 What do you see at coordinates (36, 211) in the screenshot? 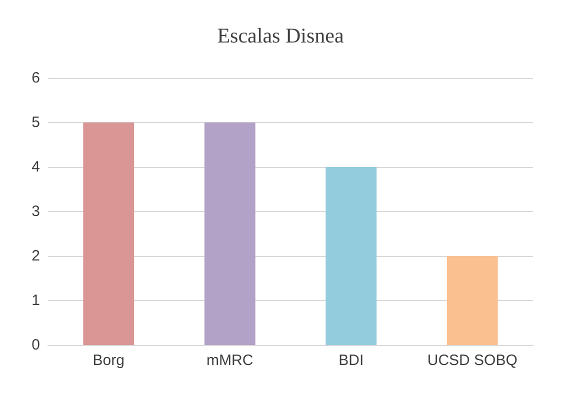
I see `y-tick-label: 3` at bounding box center [36, 211].